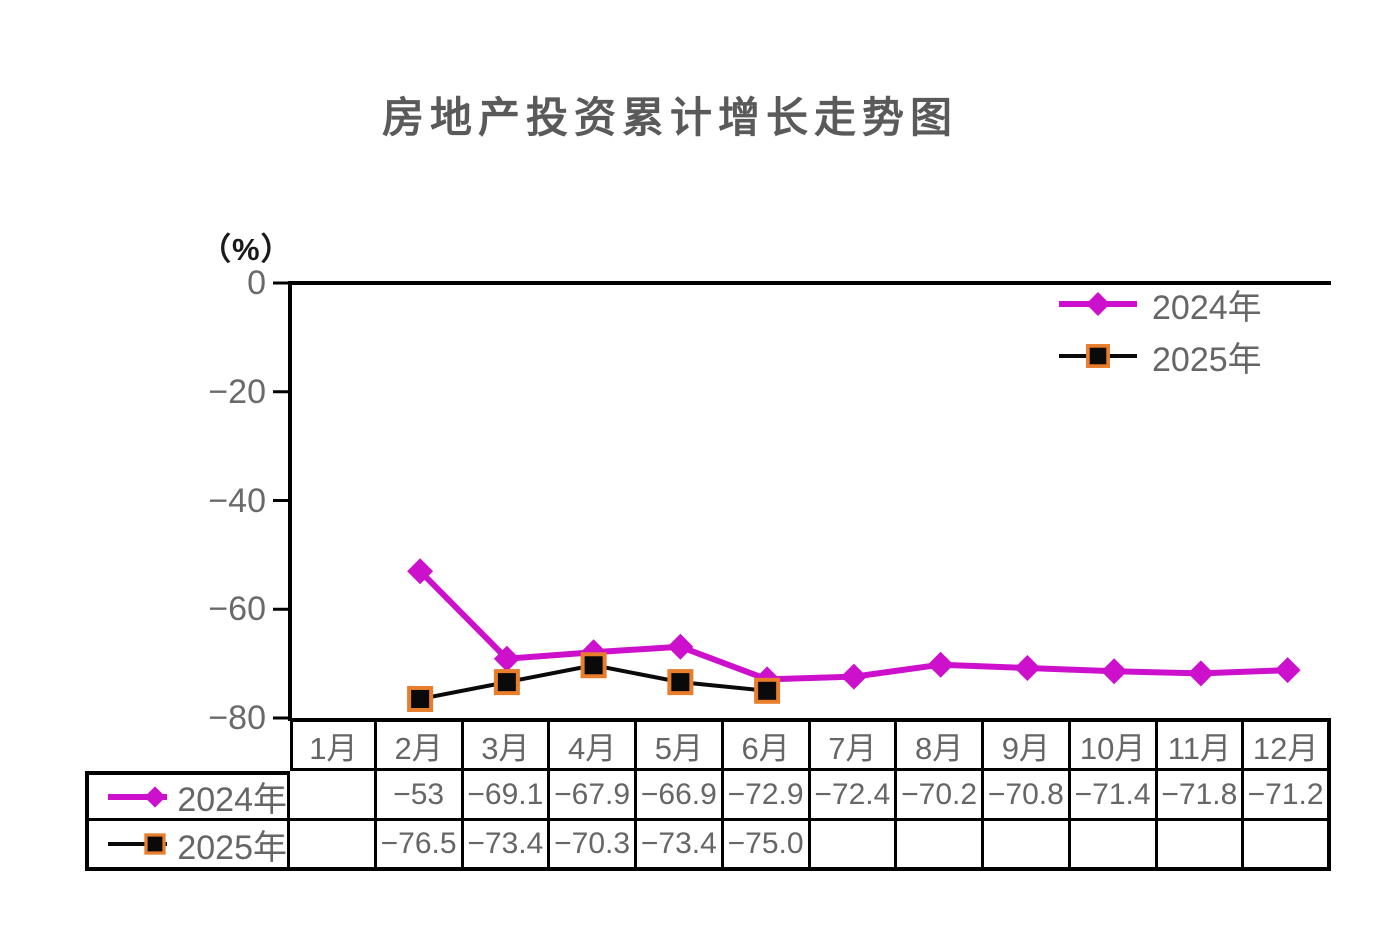 The height and width of the screenshot is (946, 1386). I want to click on value-cell: −72.4, so click(854, 796).